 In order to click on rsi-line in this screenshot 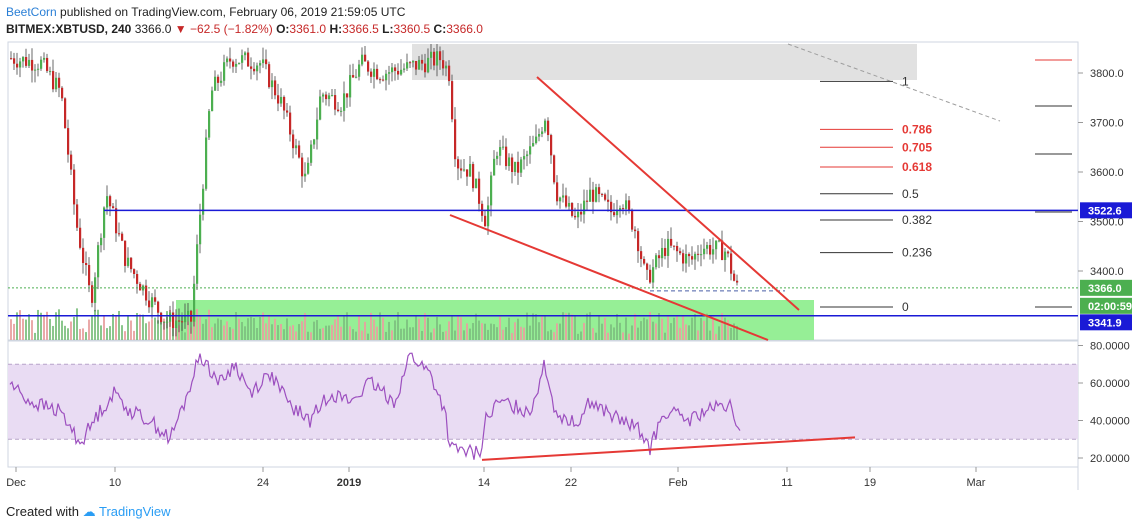, I will do `click(375, 406)`.